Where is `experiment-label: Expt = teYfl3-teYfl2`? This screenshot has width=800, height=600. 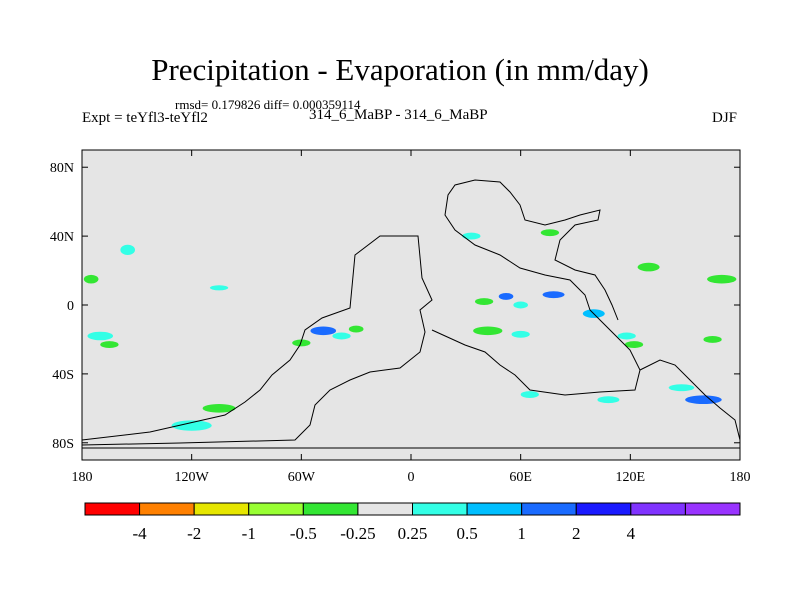 experiment-label: Expt = teYfl3-teYfl2 is located at coordinates (145, 118).